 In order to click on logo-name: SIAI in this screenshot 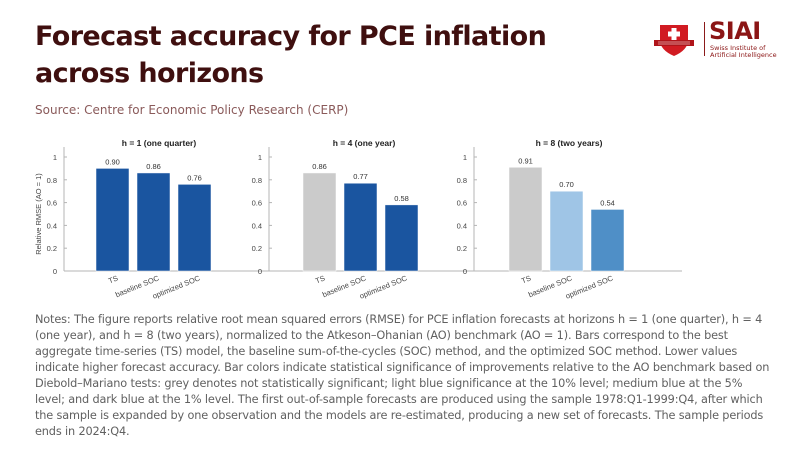, I will do `click(735, 31)`.